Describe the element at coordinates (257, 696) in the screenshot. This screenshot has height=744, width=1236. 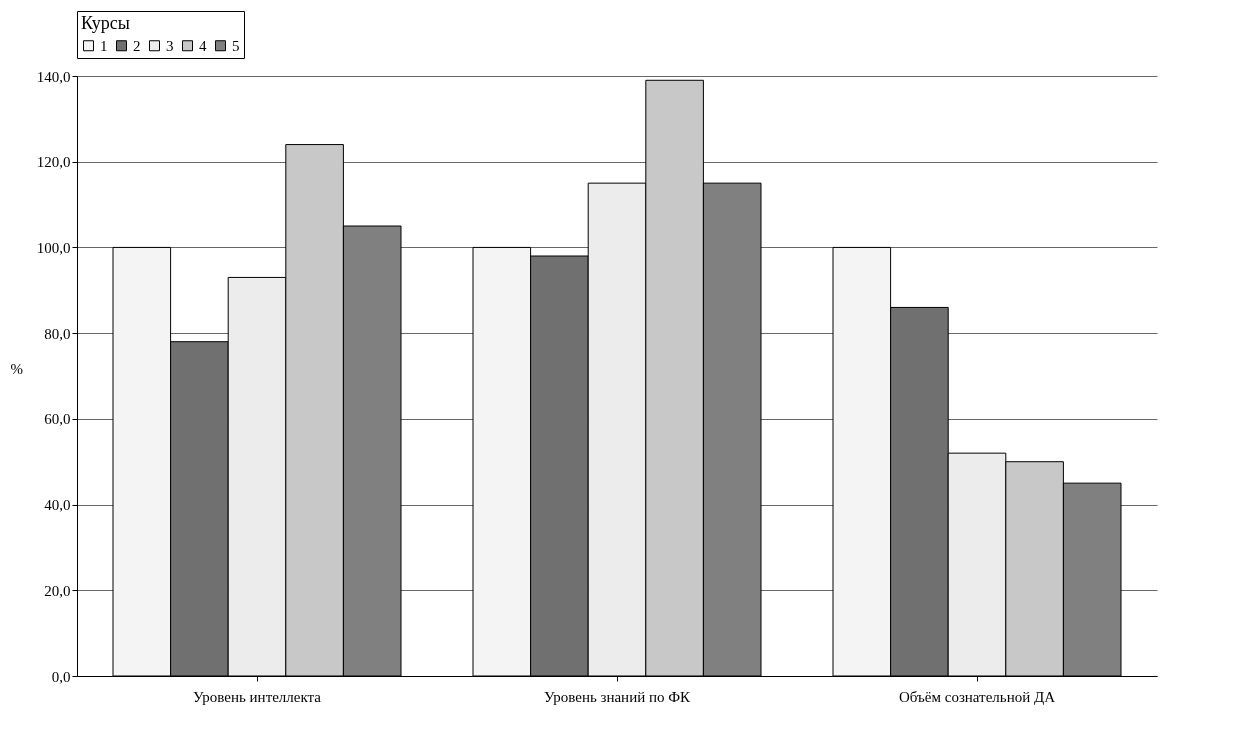
I see `x-tick-label: Уровень интеллекта` at that location.